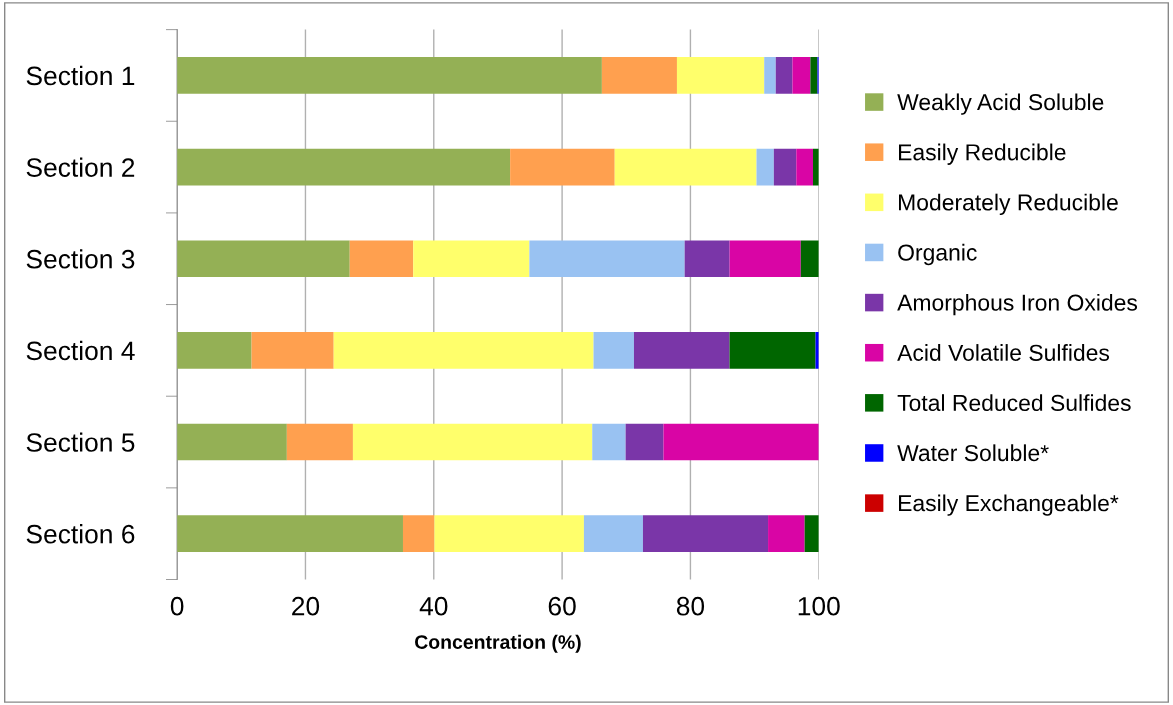 The width and height of the screenshot is (1173, 705). What do you see at coordinates (1003, 352) in the screenshot?
I see `legend-label: Acid Volatile Sulfides` at bounding box center [1003, 352].